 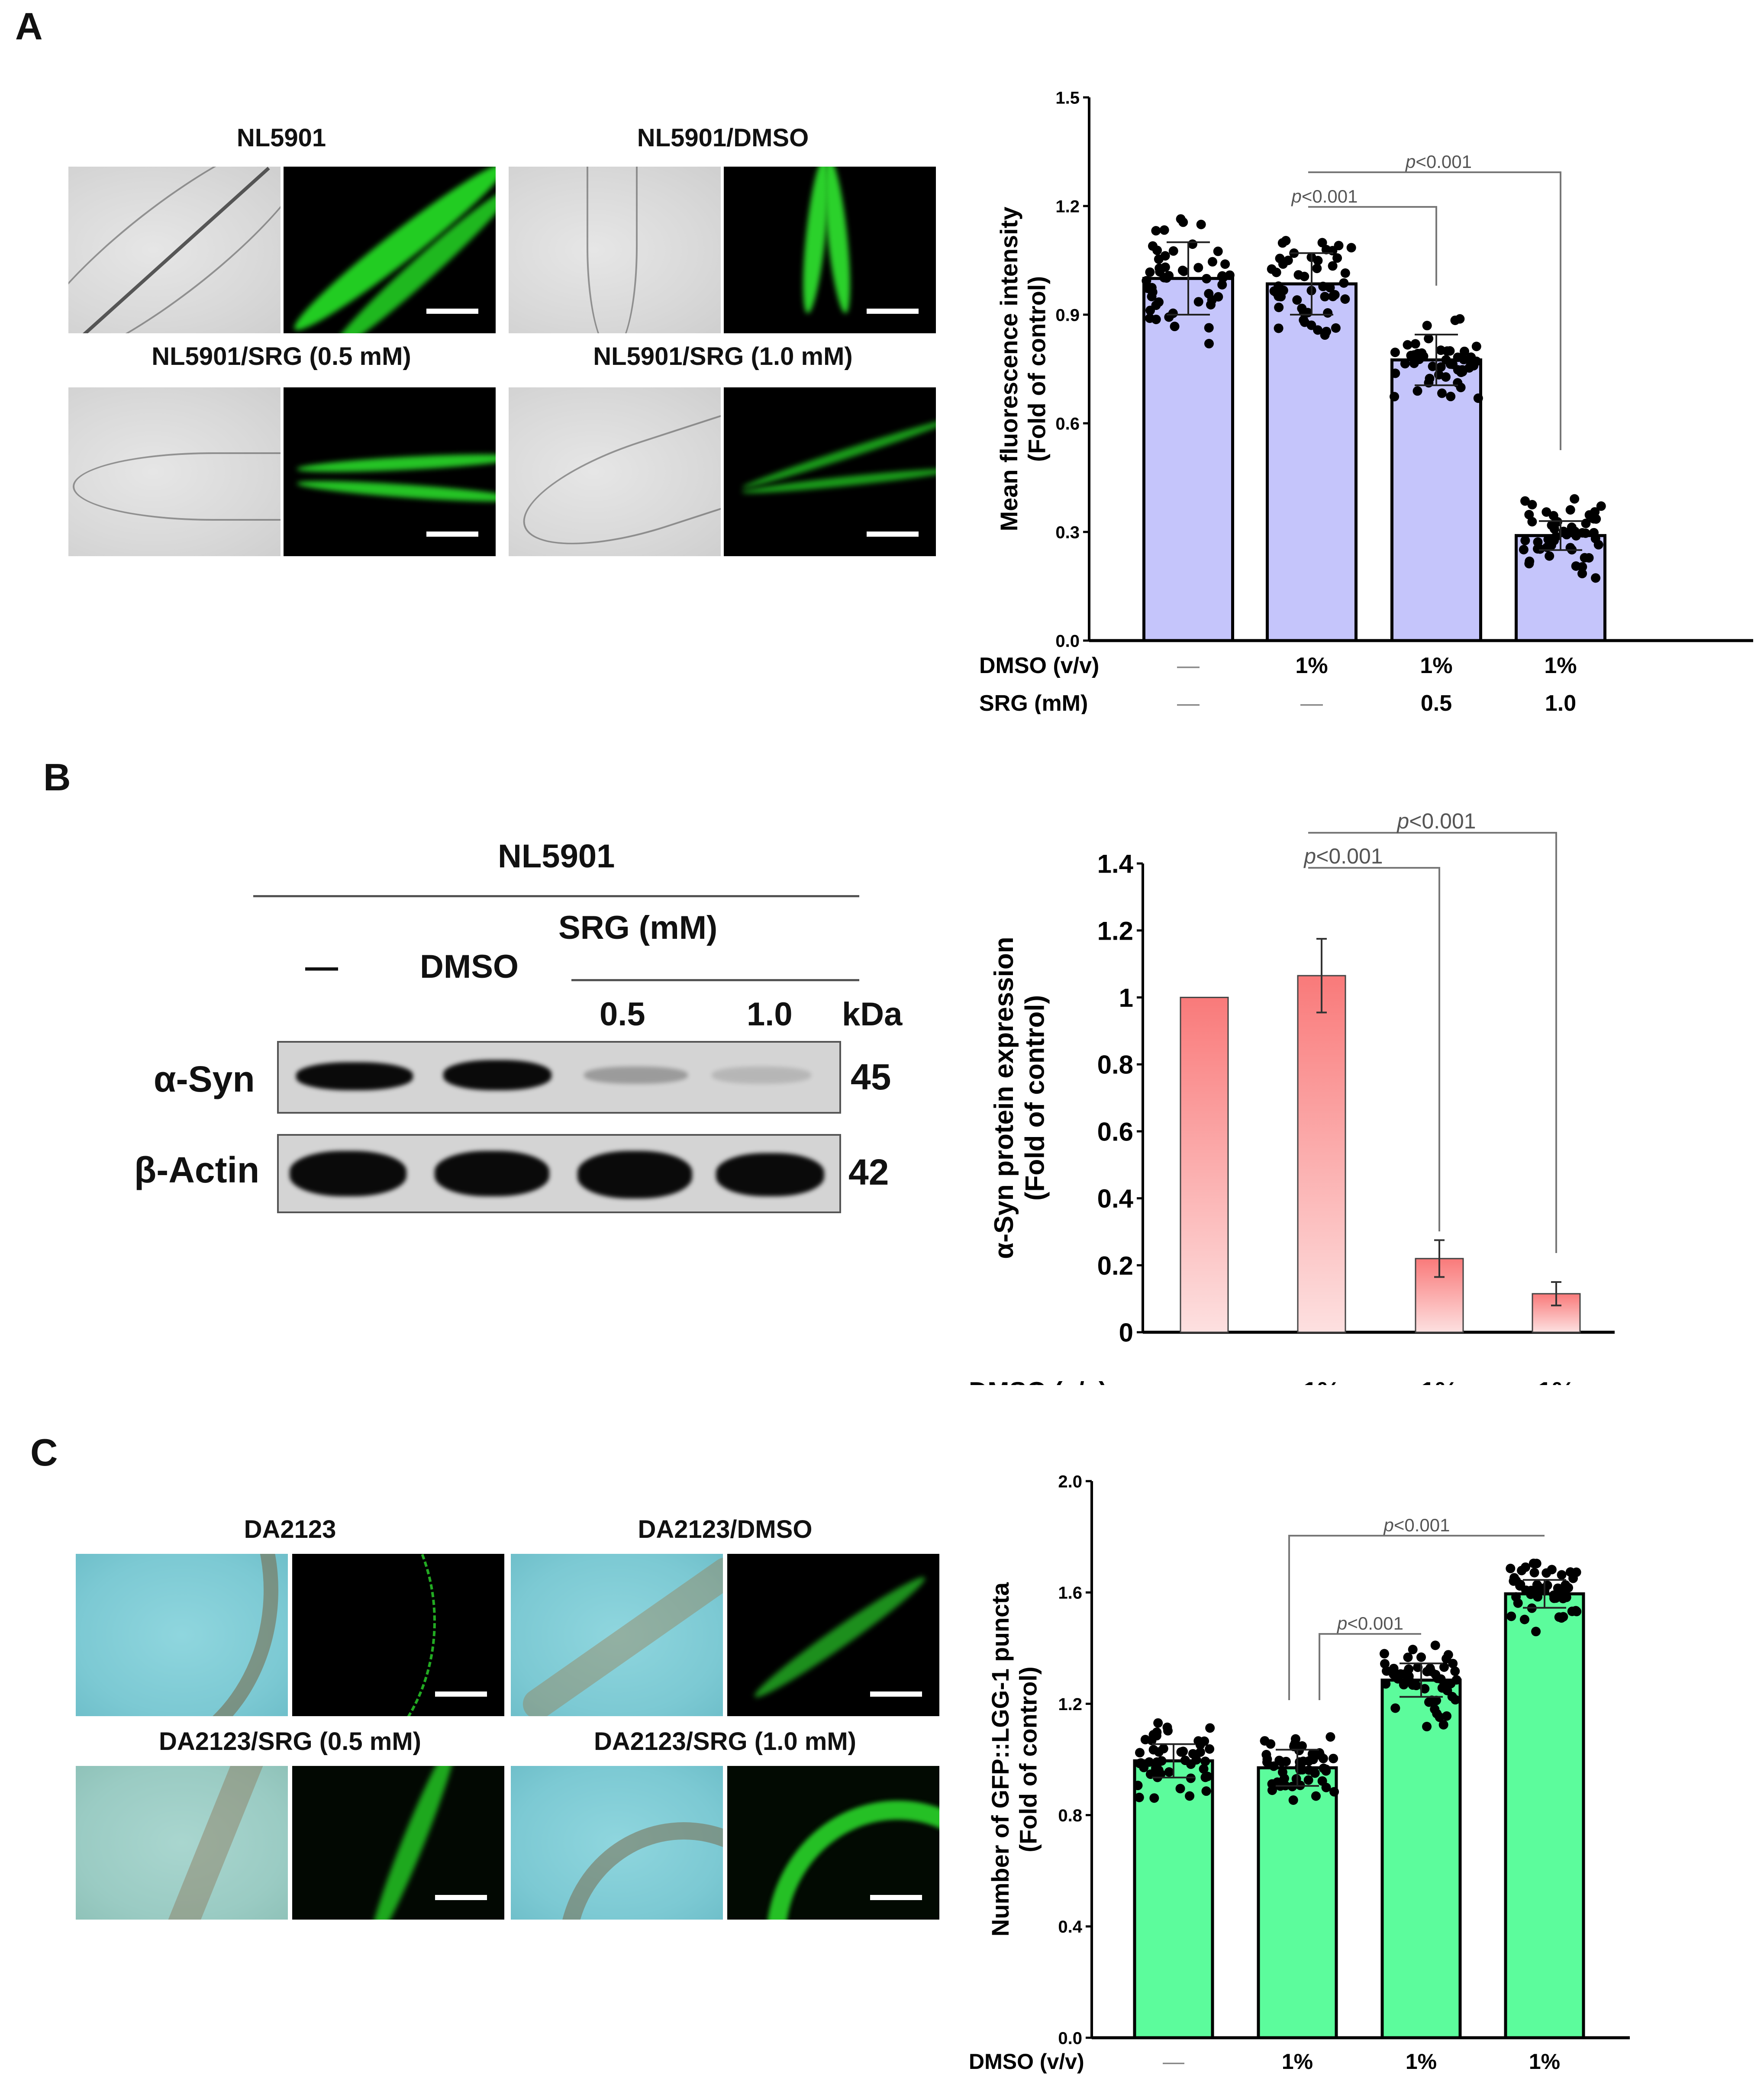 What do you see at coordinates (723, 138) in the screenshot?
I see `image-title: NL5901/DMSO` at bounding box center [723, 138].